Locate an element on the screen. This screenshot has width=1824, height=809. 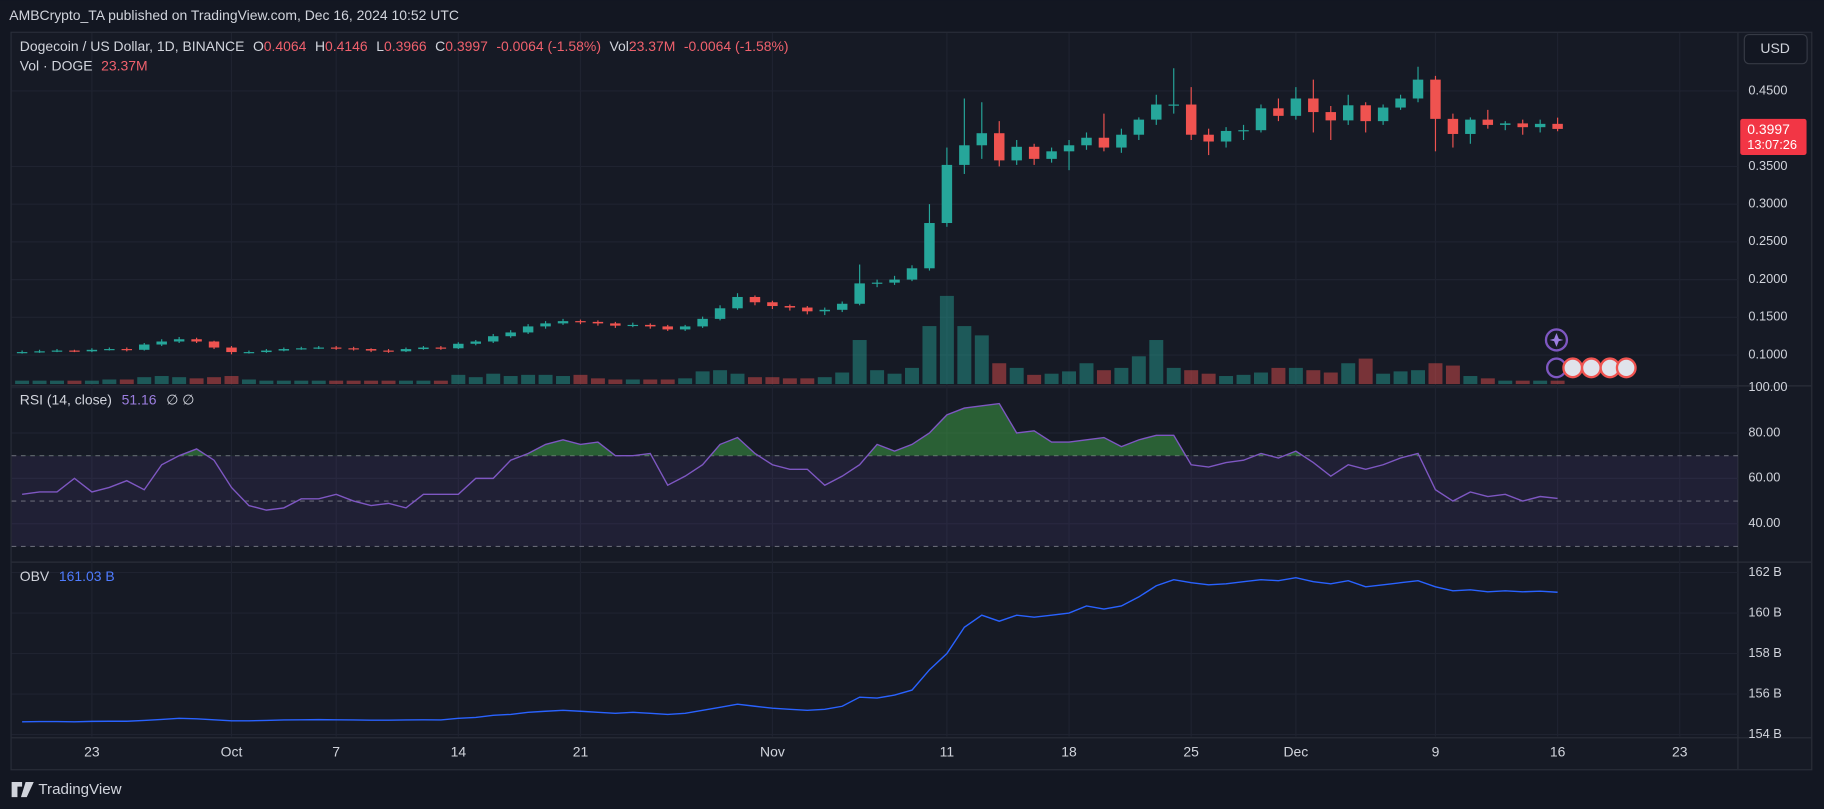
vol-change: -0.0064 (-1.58%) is located at coordinates (736, 45).